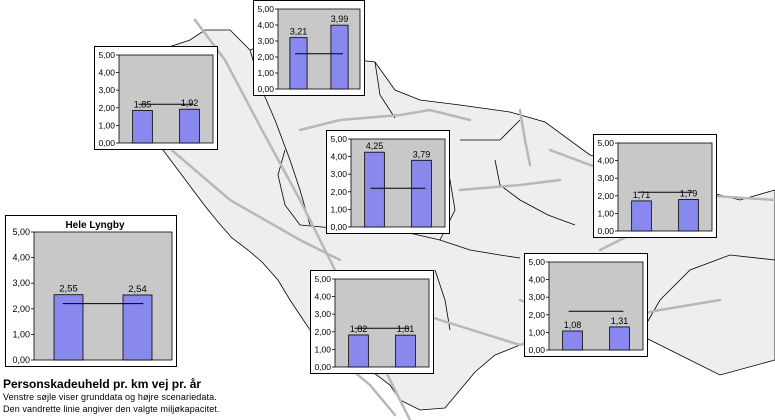 This screenshot has width=775, height=420. I want to click on bar-value-label: 2,54, so click(137, 289).